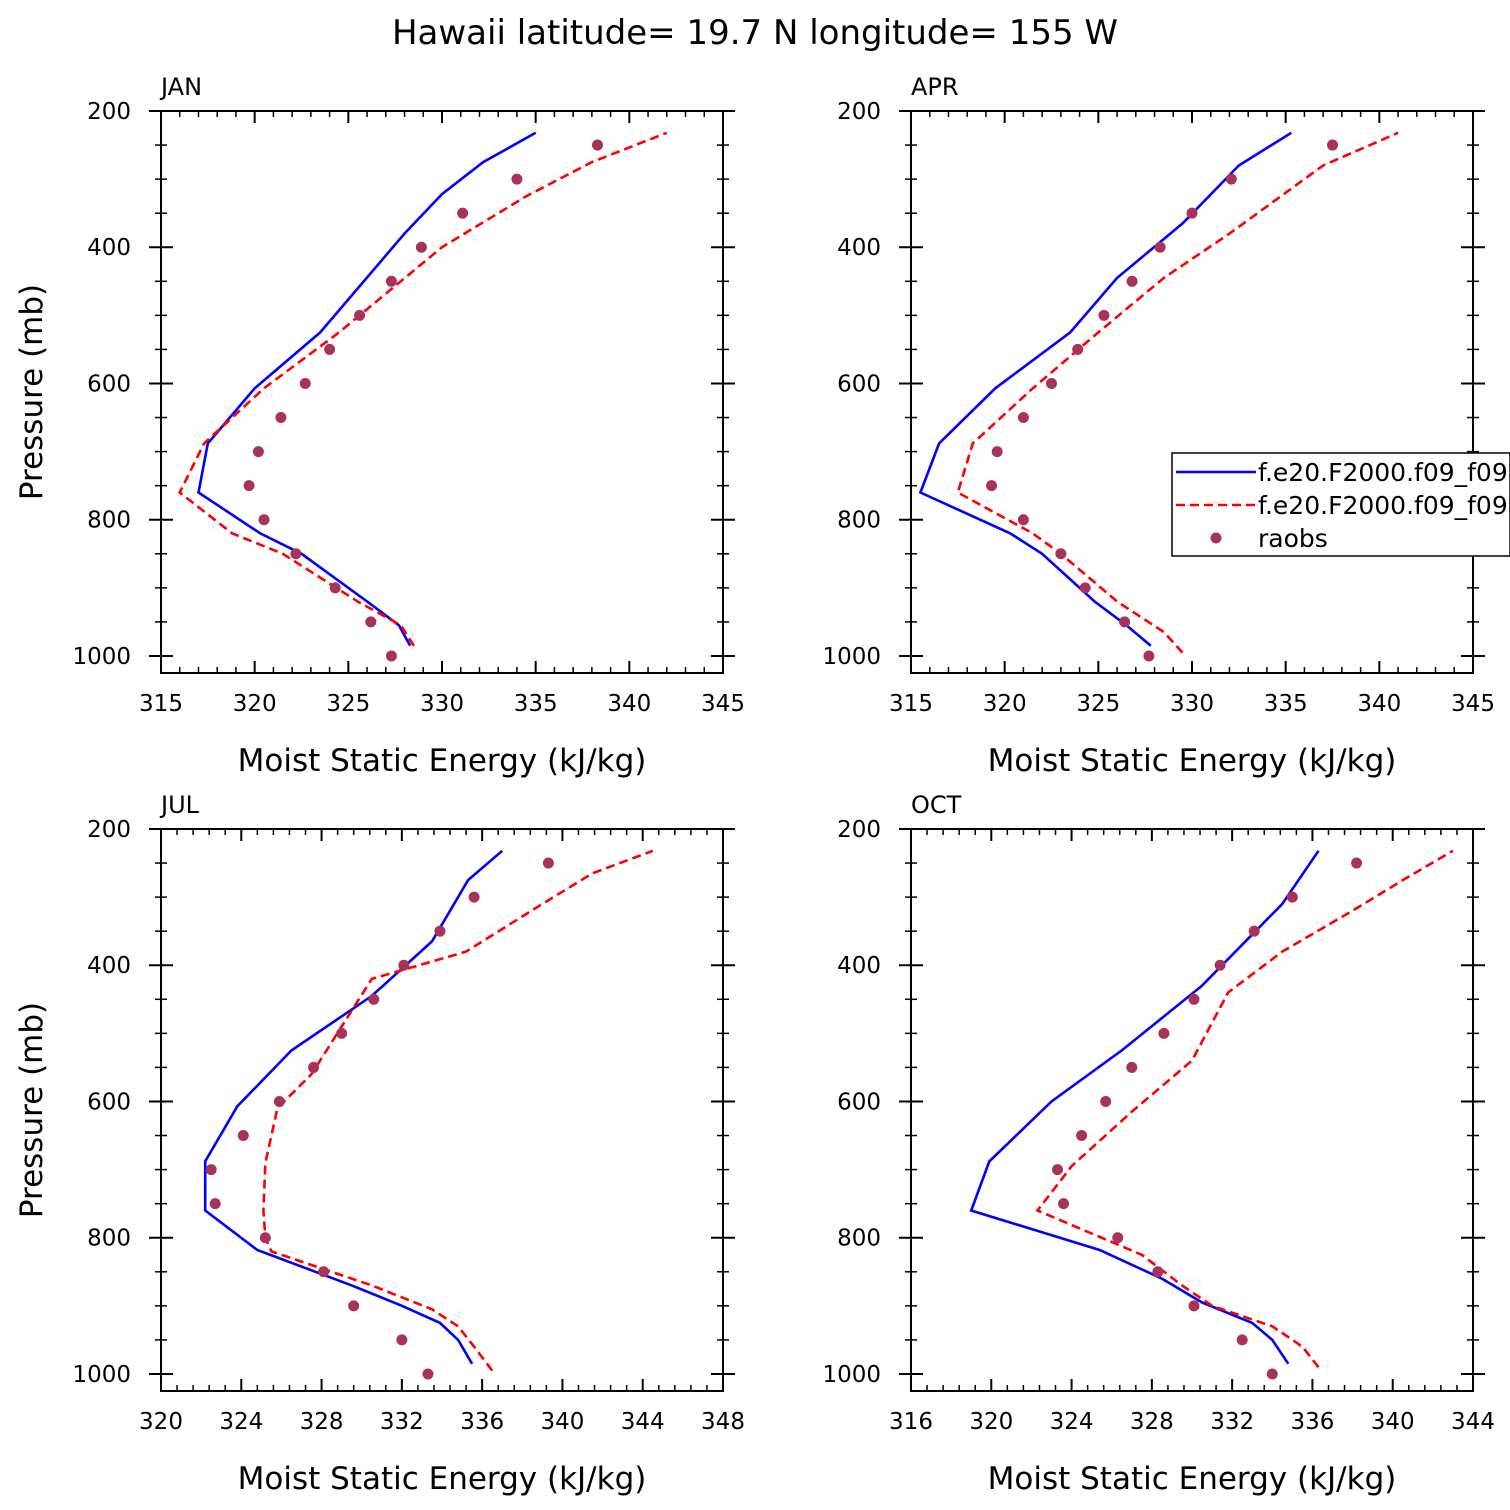  Describe the element at coordinates (348, 704) in the screenshot. I see `x-tick-label: 325` at that location.